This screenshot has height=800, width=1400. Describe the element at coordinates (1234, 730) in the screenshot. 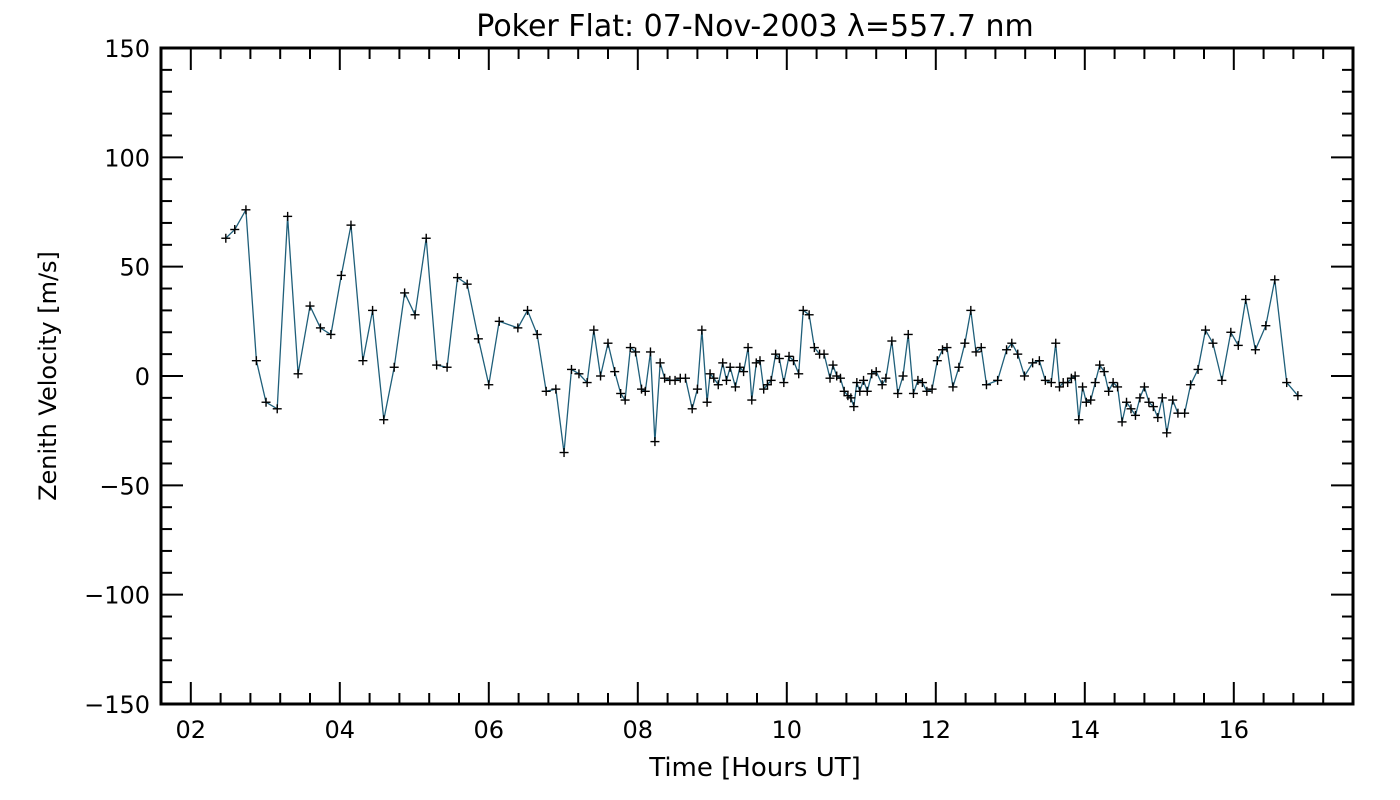

I see `x-tick-label: 16` at that location.